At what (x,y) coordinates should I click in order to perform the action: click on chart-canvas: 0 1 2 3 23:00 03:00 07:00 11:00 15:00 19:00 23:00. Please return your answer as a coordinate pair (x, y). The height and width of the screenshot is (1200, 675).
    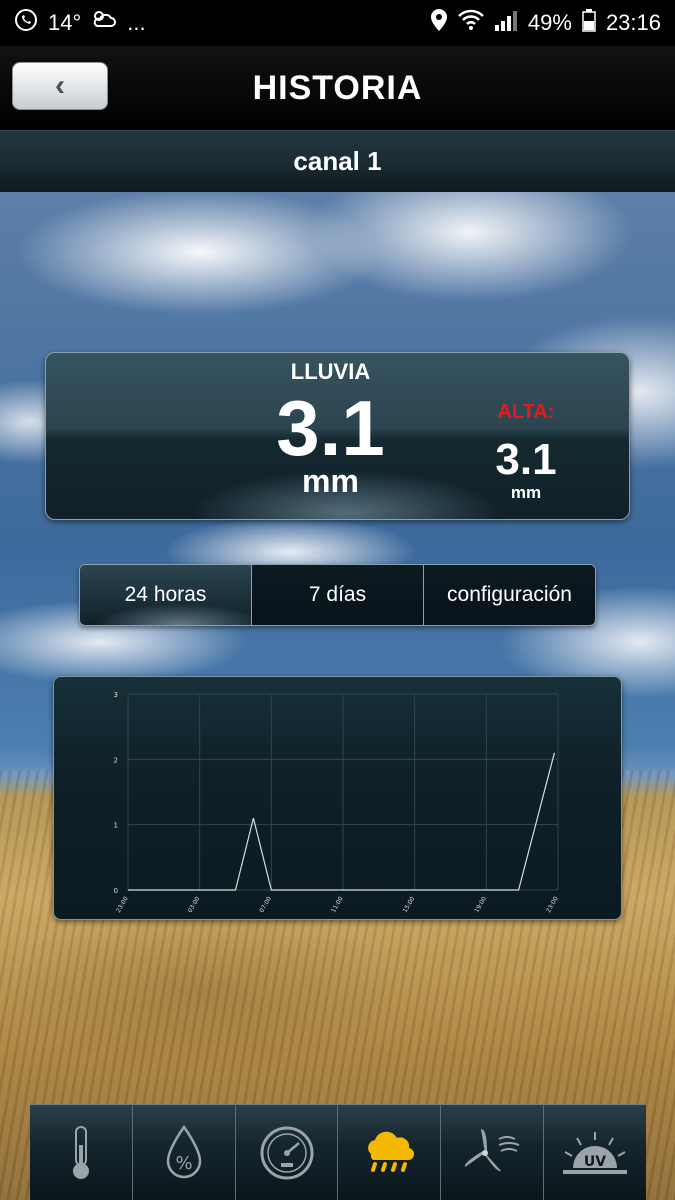
    Looking at the image, I should click on (337, 802).